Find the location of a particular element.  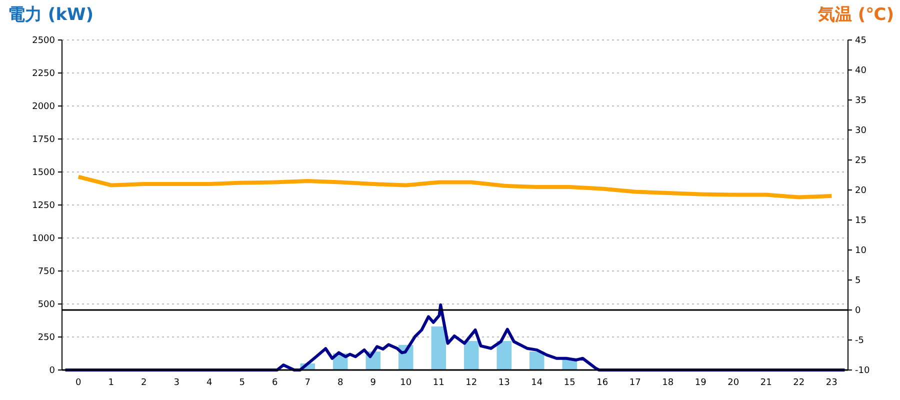

y-tick-label: 1750 is located at coordinates (44, 140).